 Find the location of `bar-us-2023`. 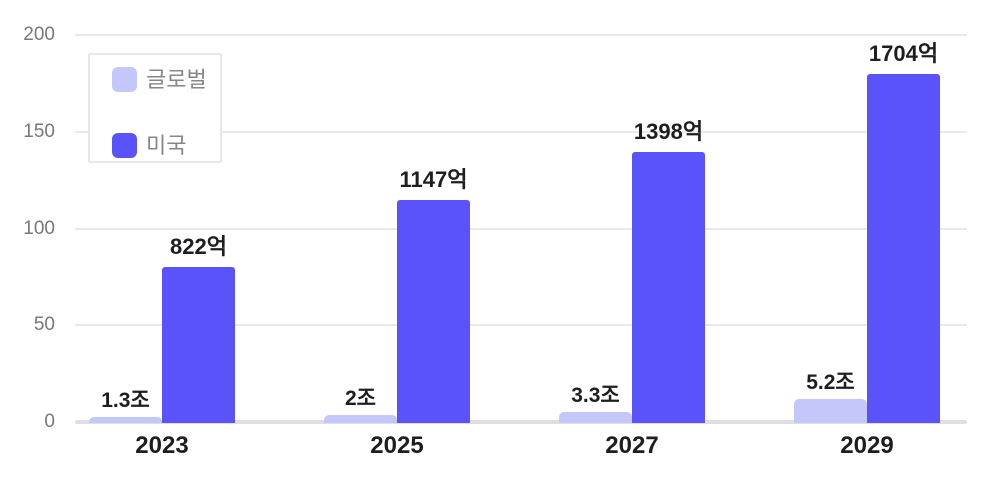

bar-us-2023 is located at coordinates (198, 345).